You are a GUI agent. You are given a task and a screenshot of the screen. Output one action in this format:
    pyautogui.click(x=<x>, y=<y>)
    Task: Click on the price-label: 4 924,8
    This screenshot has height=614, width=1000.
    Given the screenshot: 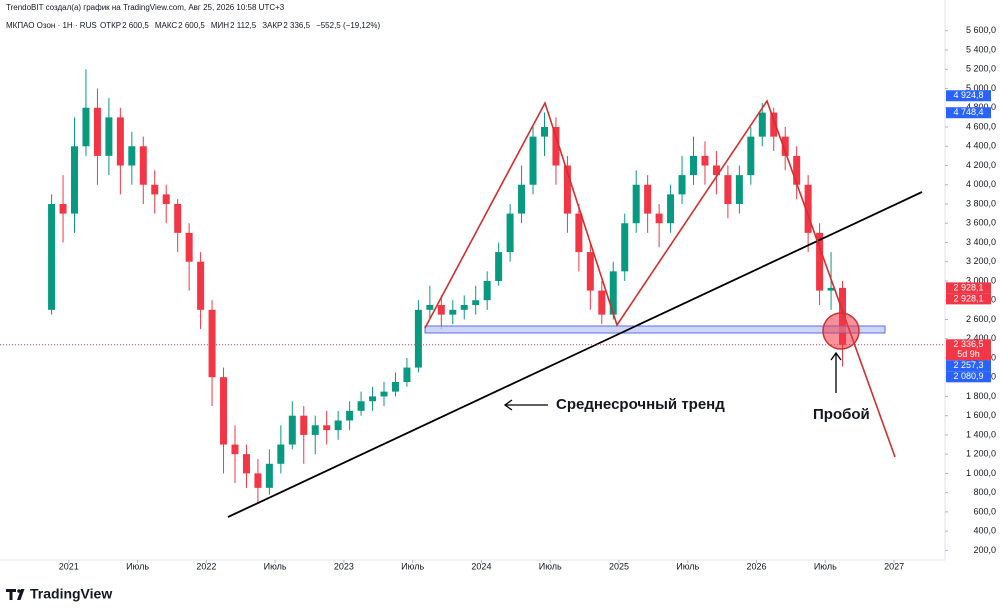 What is the action you would take?
    pyautogui.click(x=968, y=95)
    